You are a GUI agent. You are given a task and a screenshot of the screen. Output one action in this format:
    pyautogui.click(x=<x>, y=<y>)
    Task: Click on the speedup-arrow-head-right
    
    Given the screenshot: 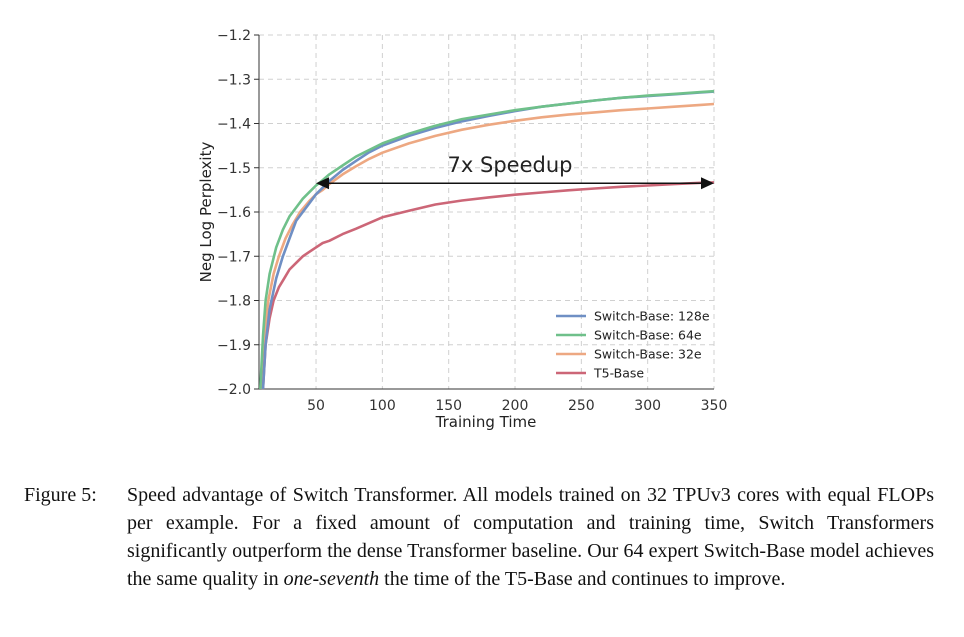 What is the action you would take?
    pyautogui.click(x=707, y=183)
    